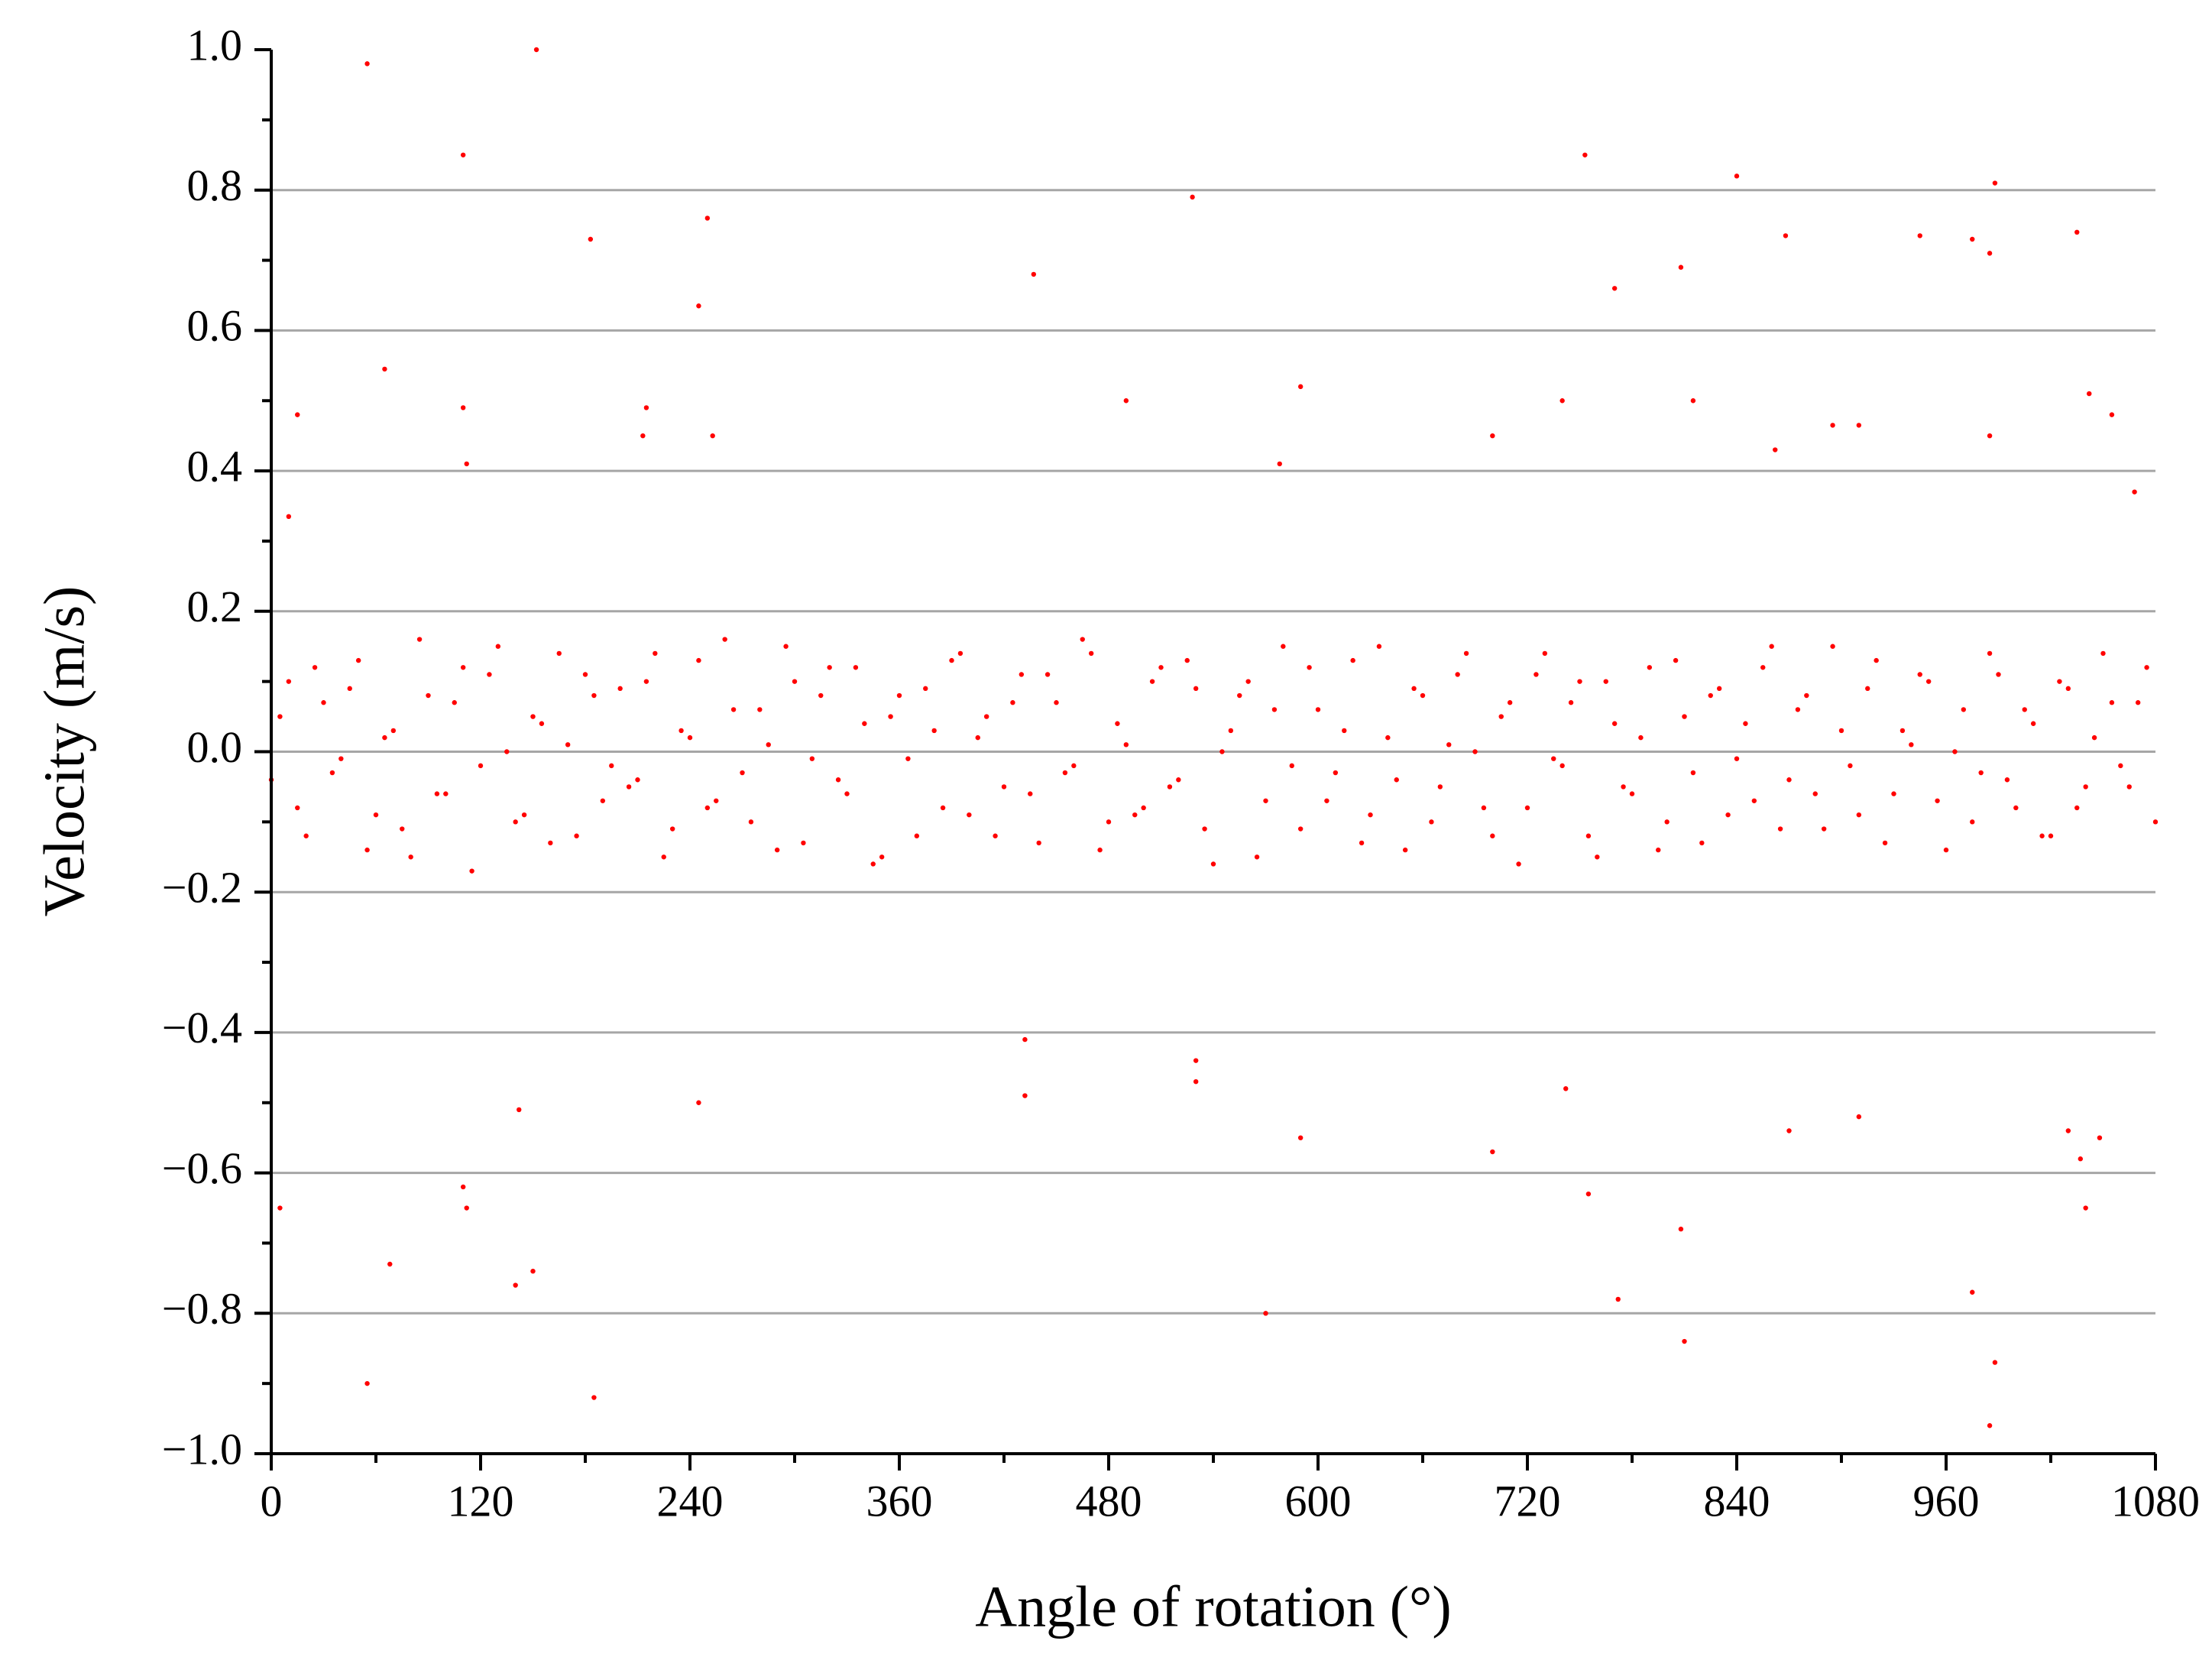 The height and width of the screenshot is (1657, 2212). Describe the element at coordinates (1318, 1501) in the screenshot. I see `x-tick-label: 600` at that location.